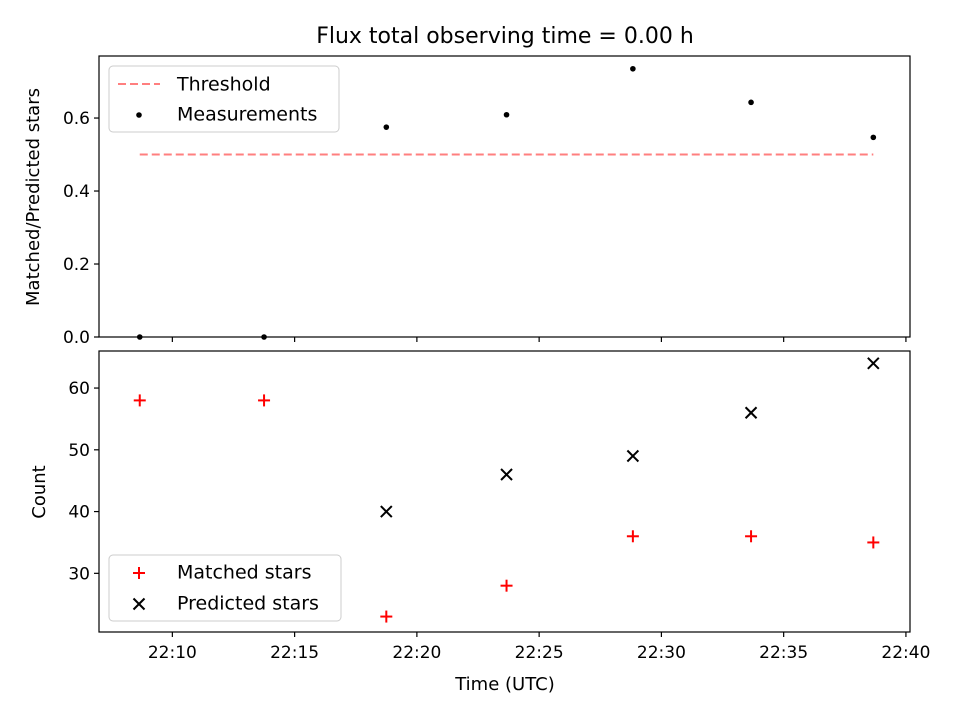 The image size is (960, 720). I want to click on predicted-star-point-1-b, so click(506, 474).